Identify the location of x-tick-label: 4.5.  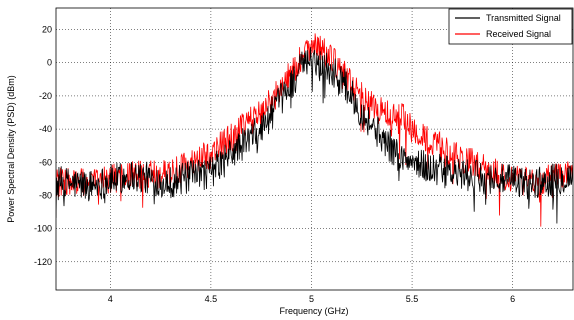
(211, 299).